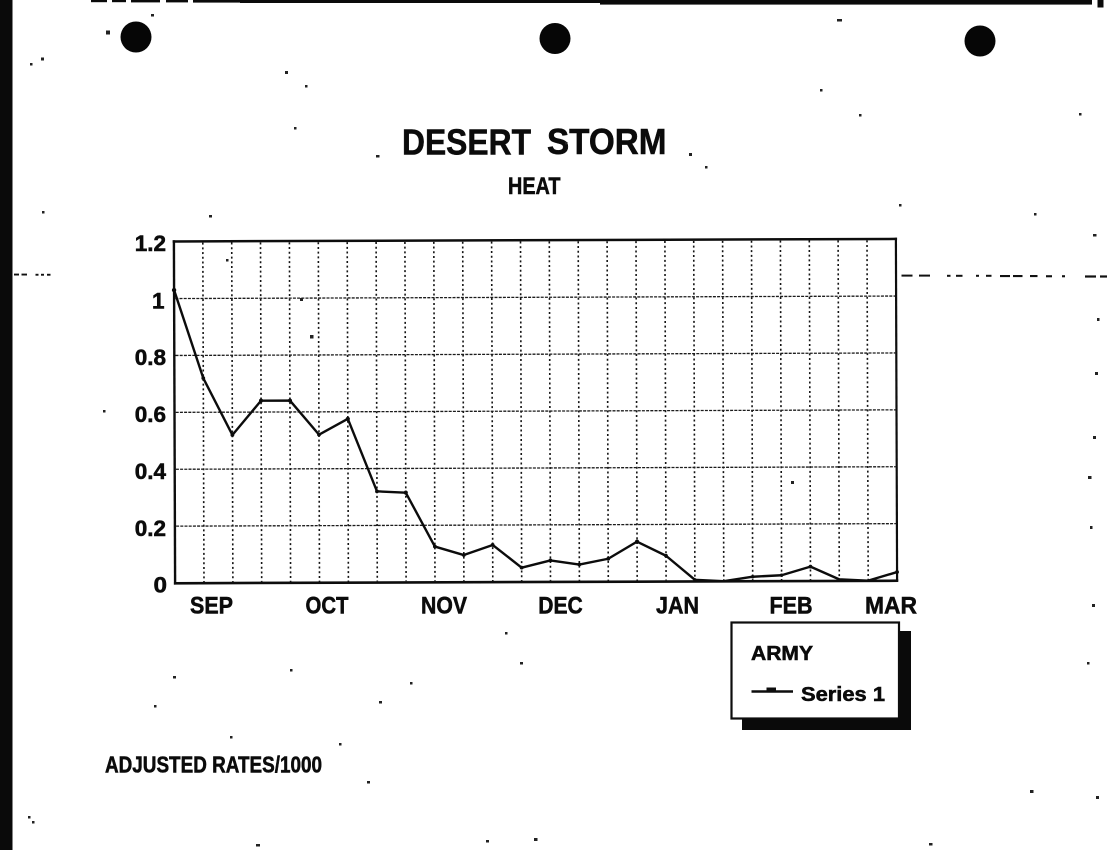 The image size is (1107, 850). I want to click on svg-text: NOV, so click(444, 606).